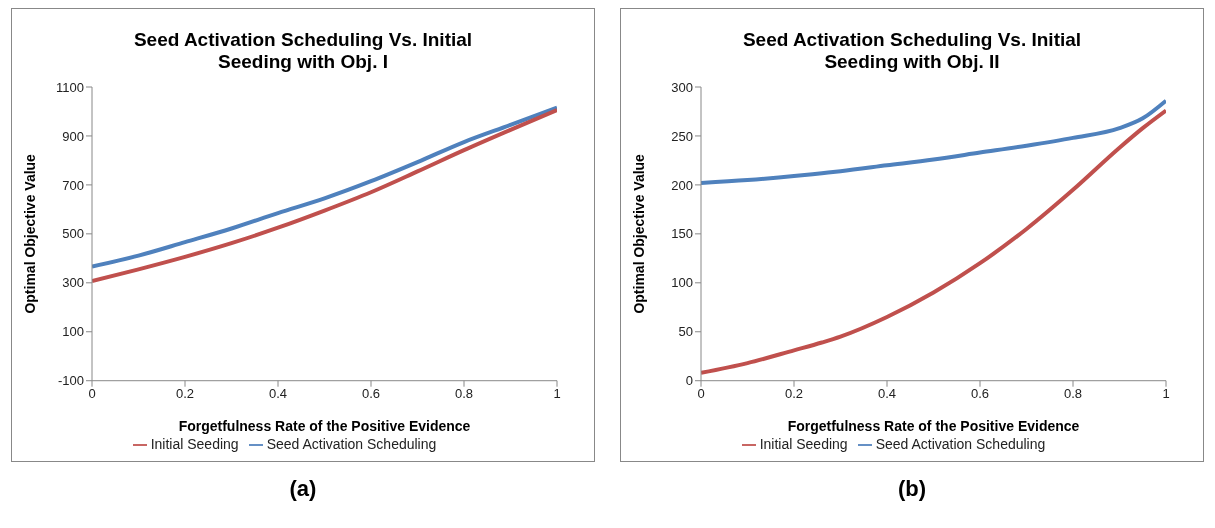 The image size is (1215, 528). What do you see at coordinates (682, 136) in the screenshot?
I see `y-tick-label: 250` at bounding box center [682, 136].